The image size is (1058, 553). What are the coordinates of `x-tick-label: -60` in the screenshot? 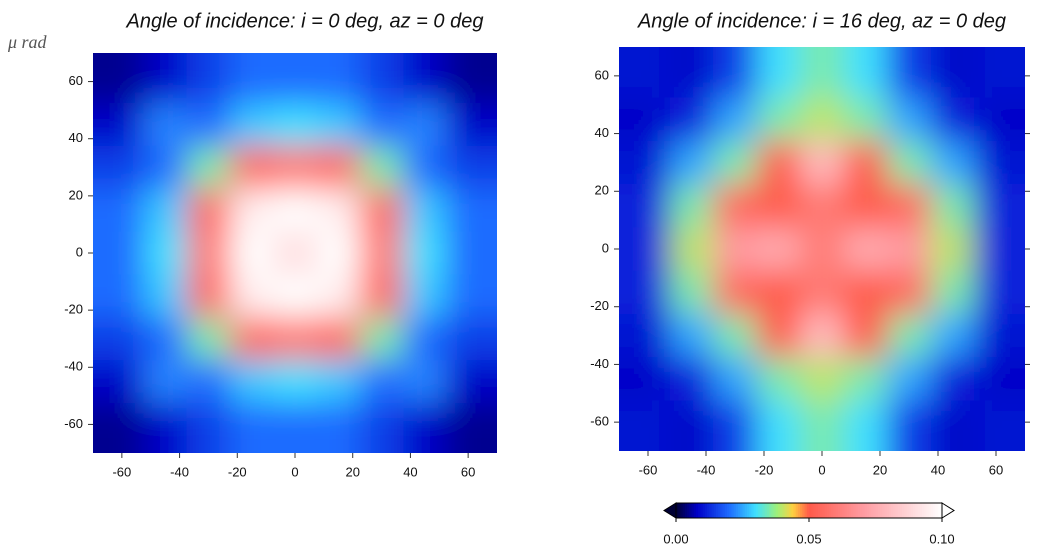 It's located at (121, 471).